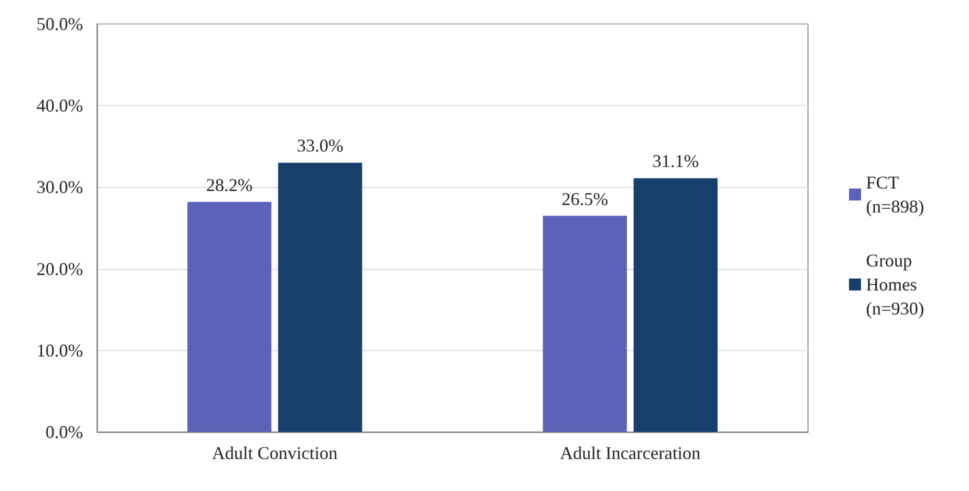 The image size is (969, 491). What do you see at coordinates (59, 106) in the screenshot?
I see `y-tick-label: 40.0%` at bounding box center [59, 106].